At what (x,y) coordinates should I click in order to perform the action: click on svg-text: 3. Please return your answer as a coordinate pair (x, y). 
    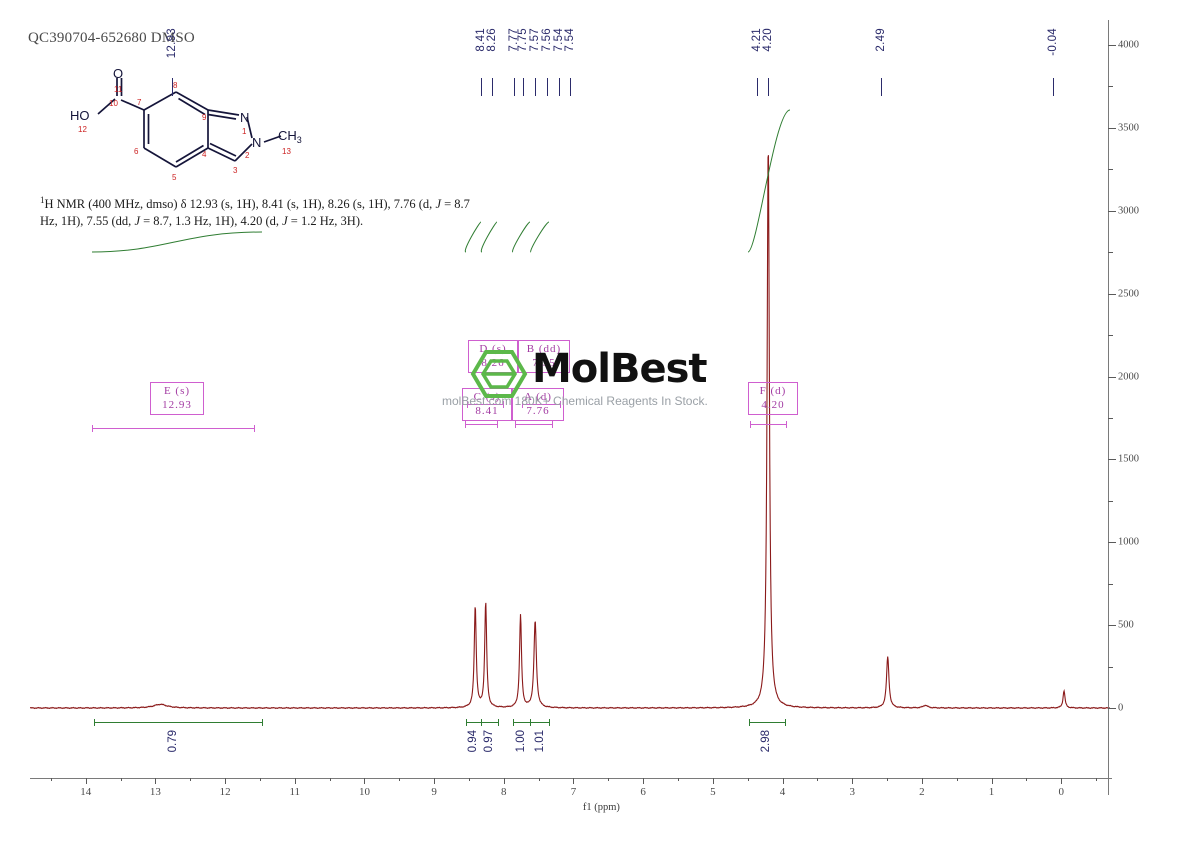
    Looking at the image, I should click on (235, 170).